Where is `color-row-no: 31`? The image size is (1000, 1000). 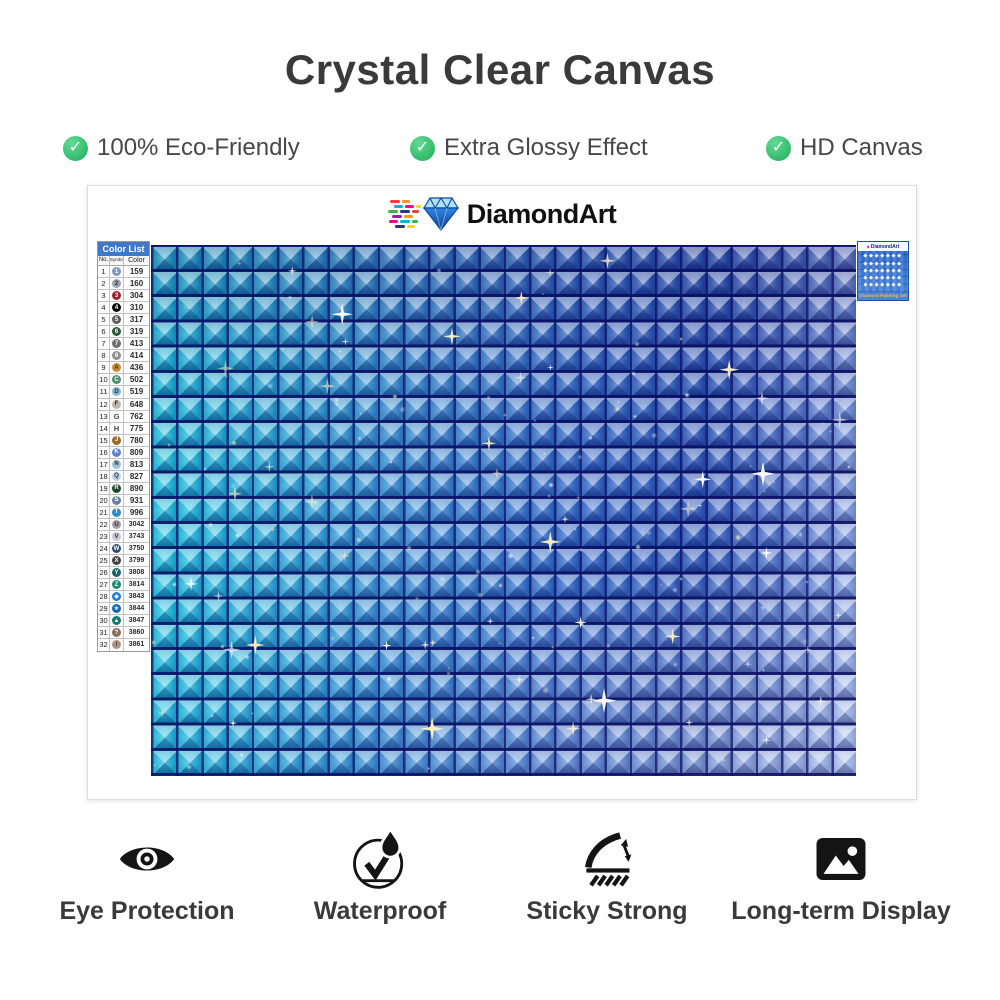 color-row-no: 31 is located at coordinates (104, 633).